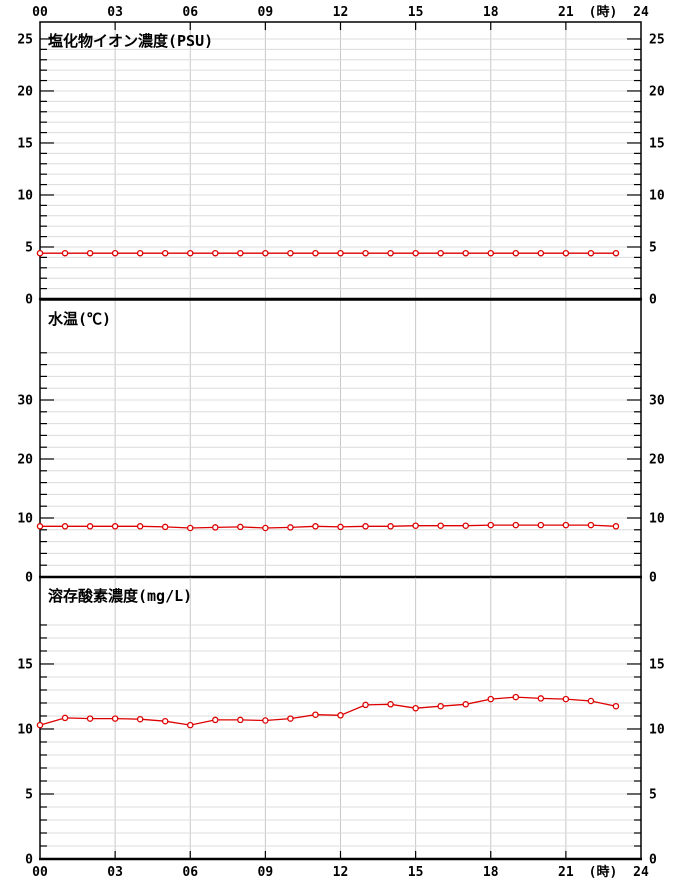 The height and width of the screenshot is (880, 680). I want to click on panel-title-chloride-ion: 塩化物イオン濃度(PSU), so click(130, 41).